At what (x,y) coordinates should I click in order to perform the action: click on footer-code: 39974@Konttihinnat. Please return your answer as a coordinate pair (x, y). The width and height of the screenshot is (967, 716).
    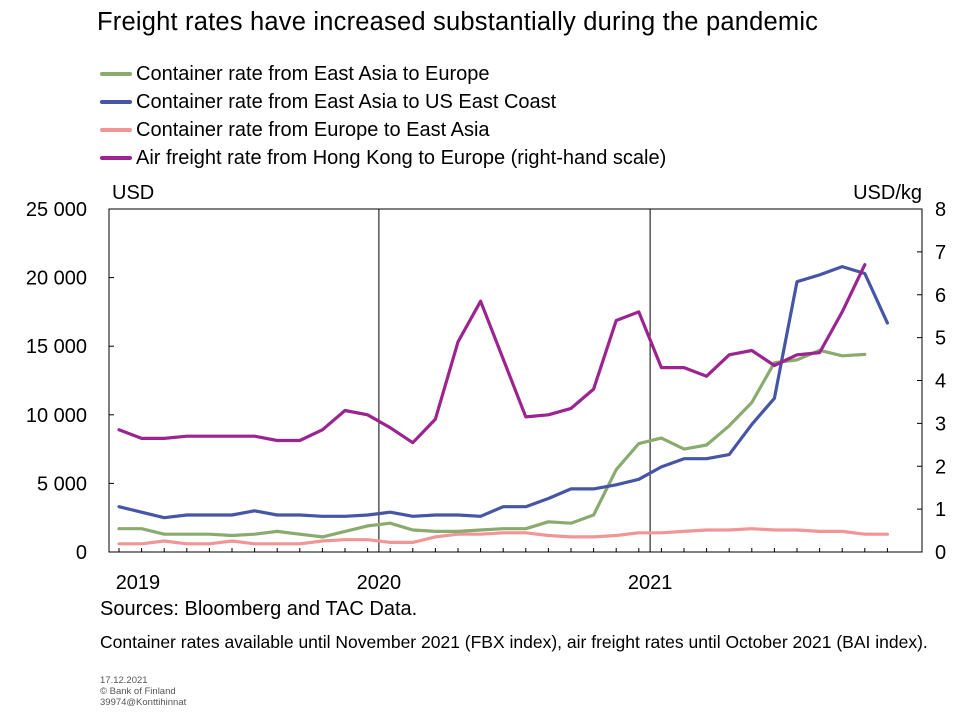
    Looking at the image, I should click on (143, 702).